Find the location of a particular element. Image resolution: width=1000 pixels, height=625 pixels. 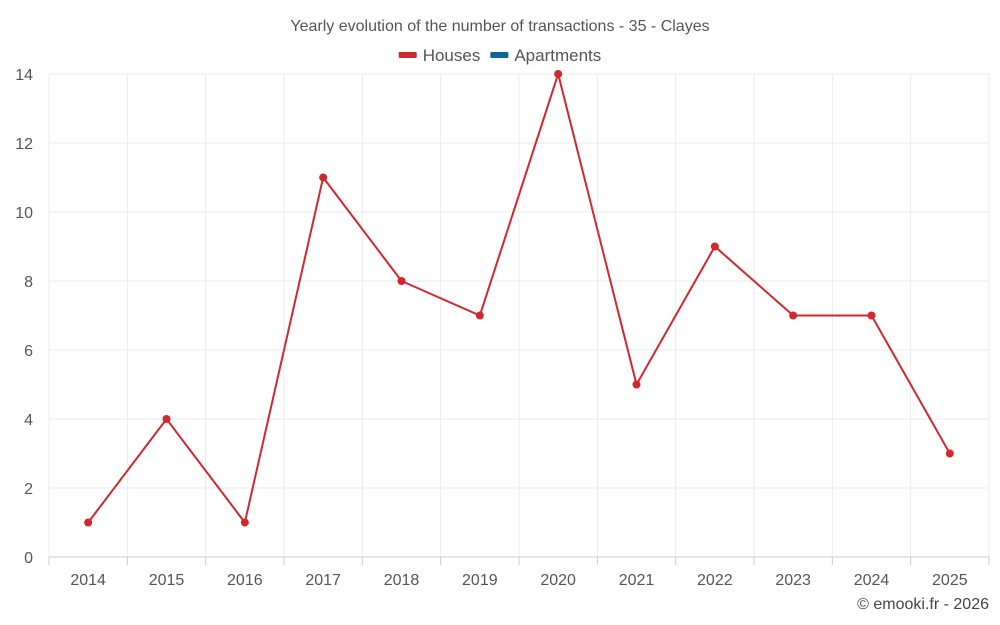

x-tick-label: 2018 is located at coordinates (402, 580).